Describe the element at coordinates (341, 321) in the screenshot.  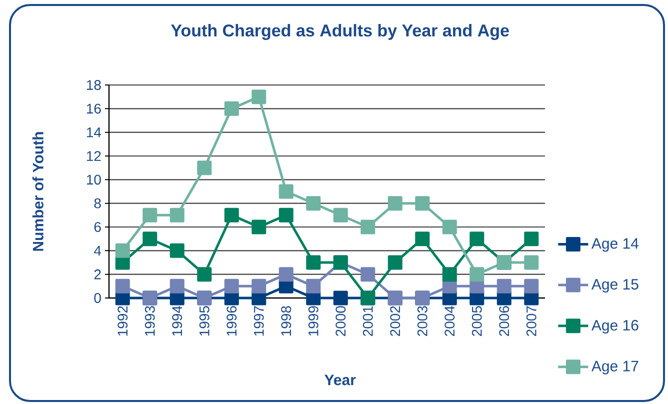
I see `x-tick-label: 2000` at that location.